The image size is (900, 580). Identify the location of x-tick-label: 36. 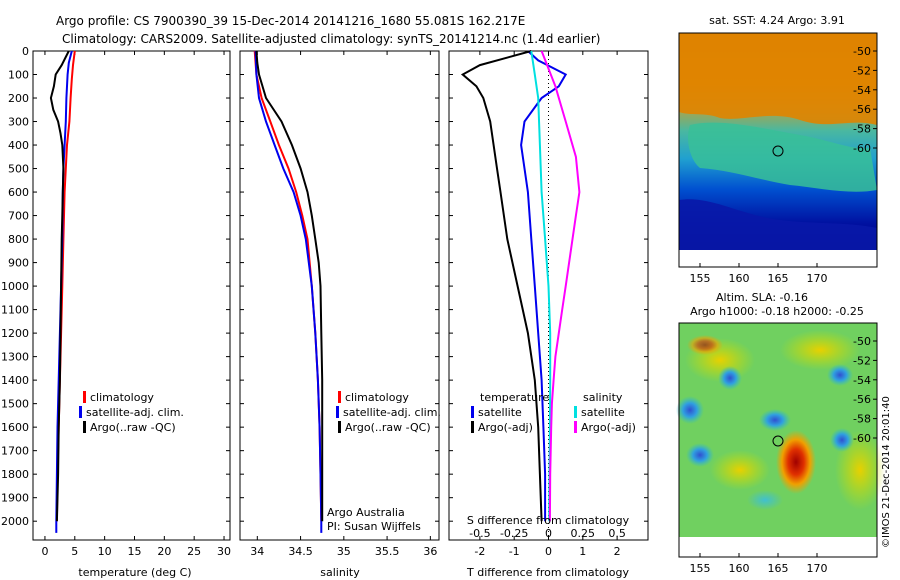
(430, 551).